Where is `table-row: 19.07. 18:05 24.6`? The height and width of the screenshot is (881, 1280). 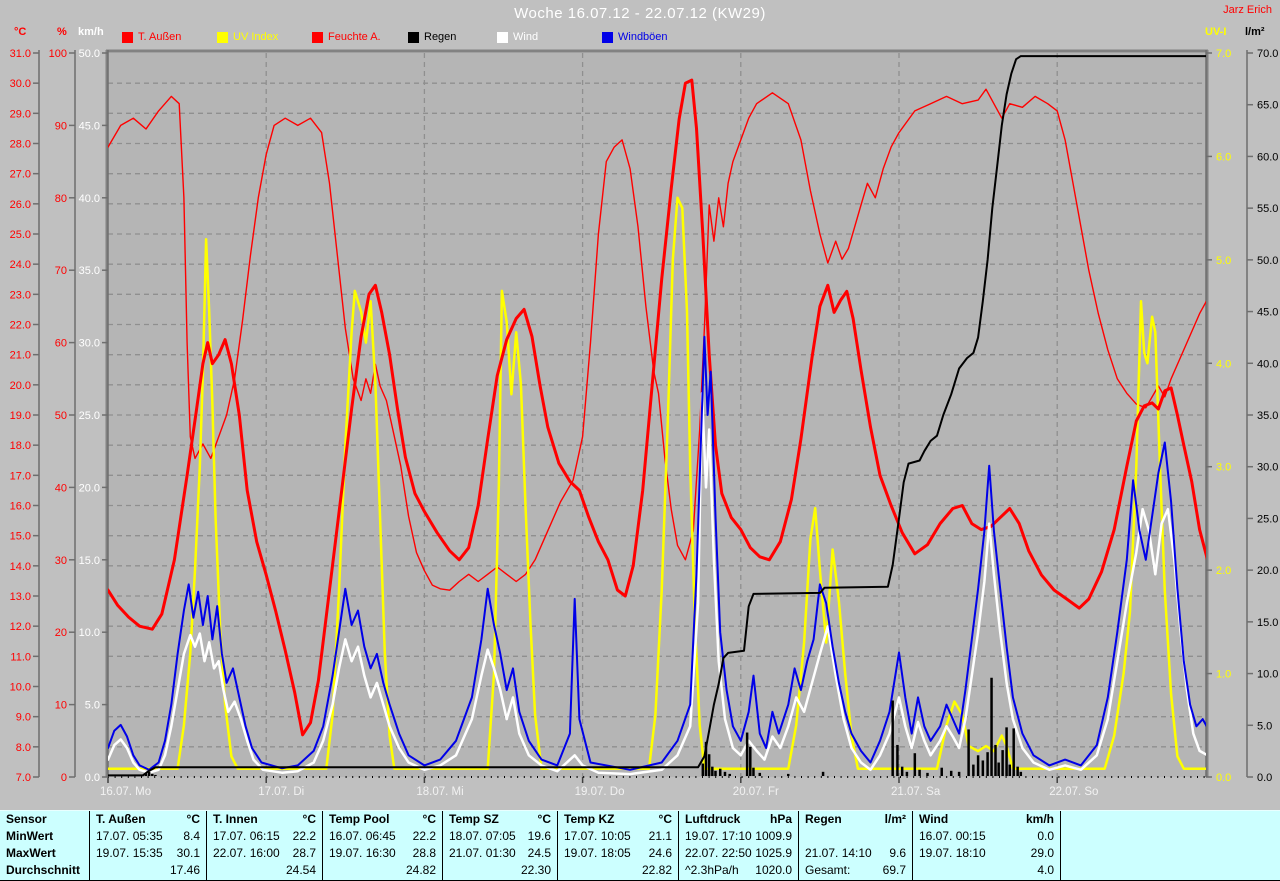 table-row: 19.07. 18:05 24.6 is located at coordinates (618, 853).